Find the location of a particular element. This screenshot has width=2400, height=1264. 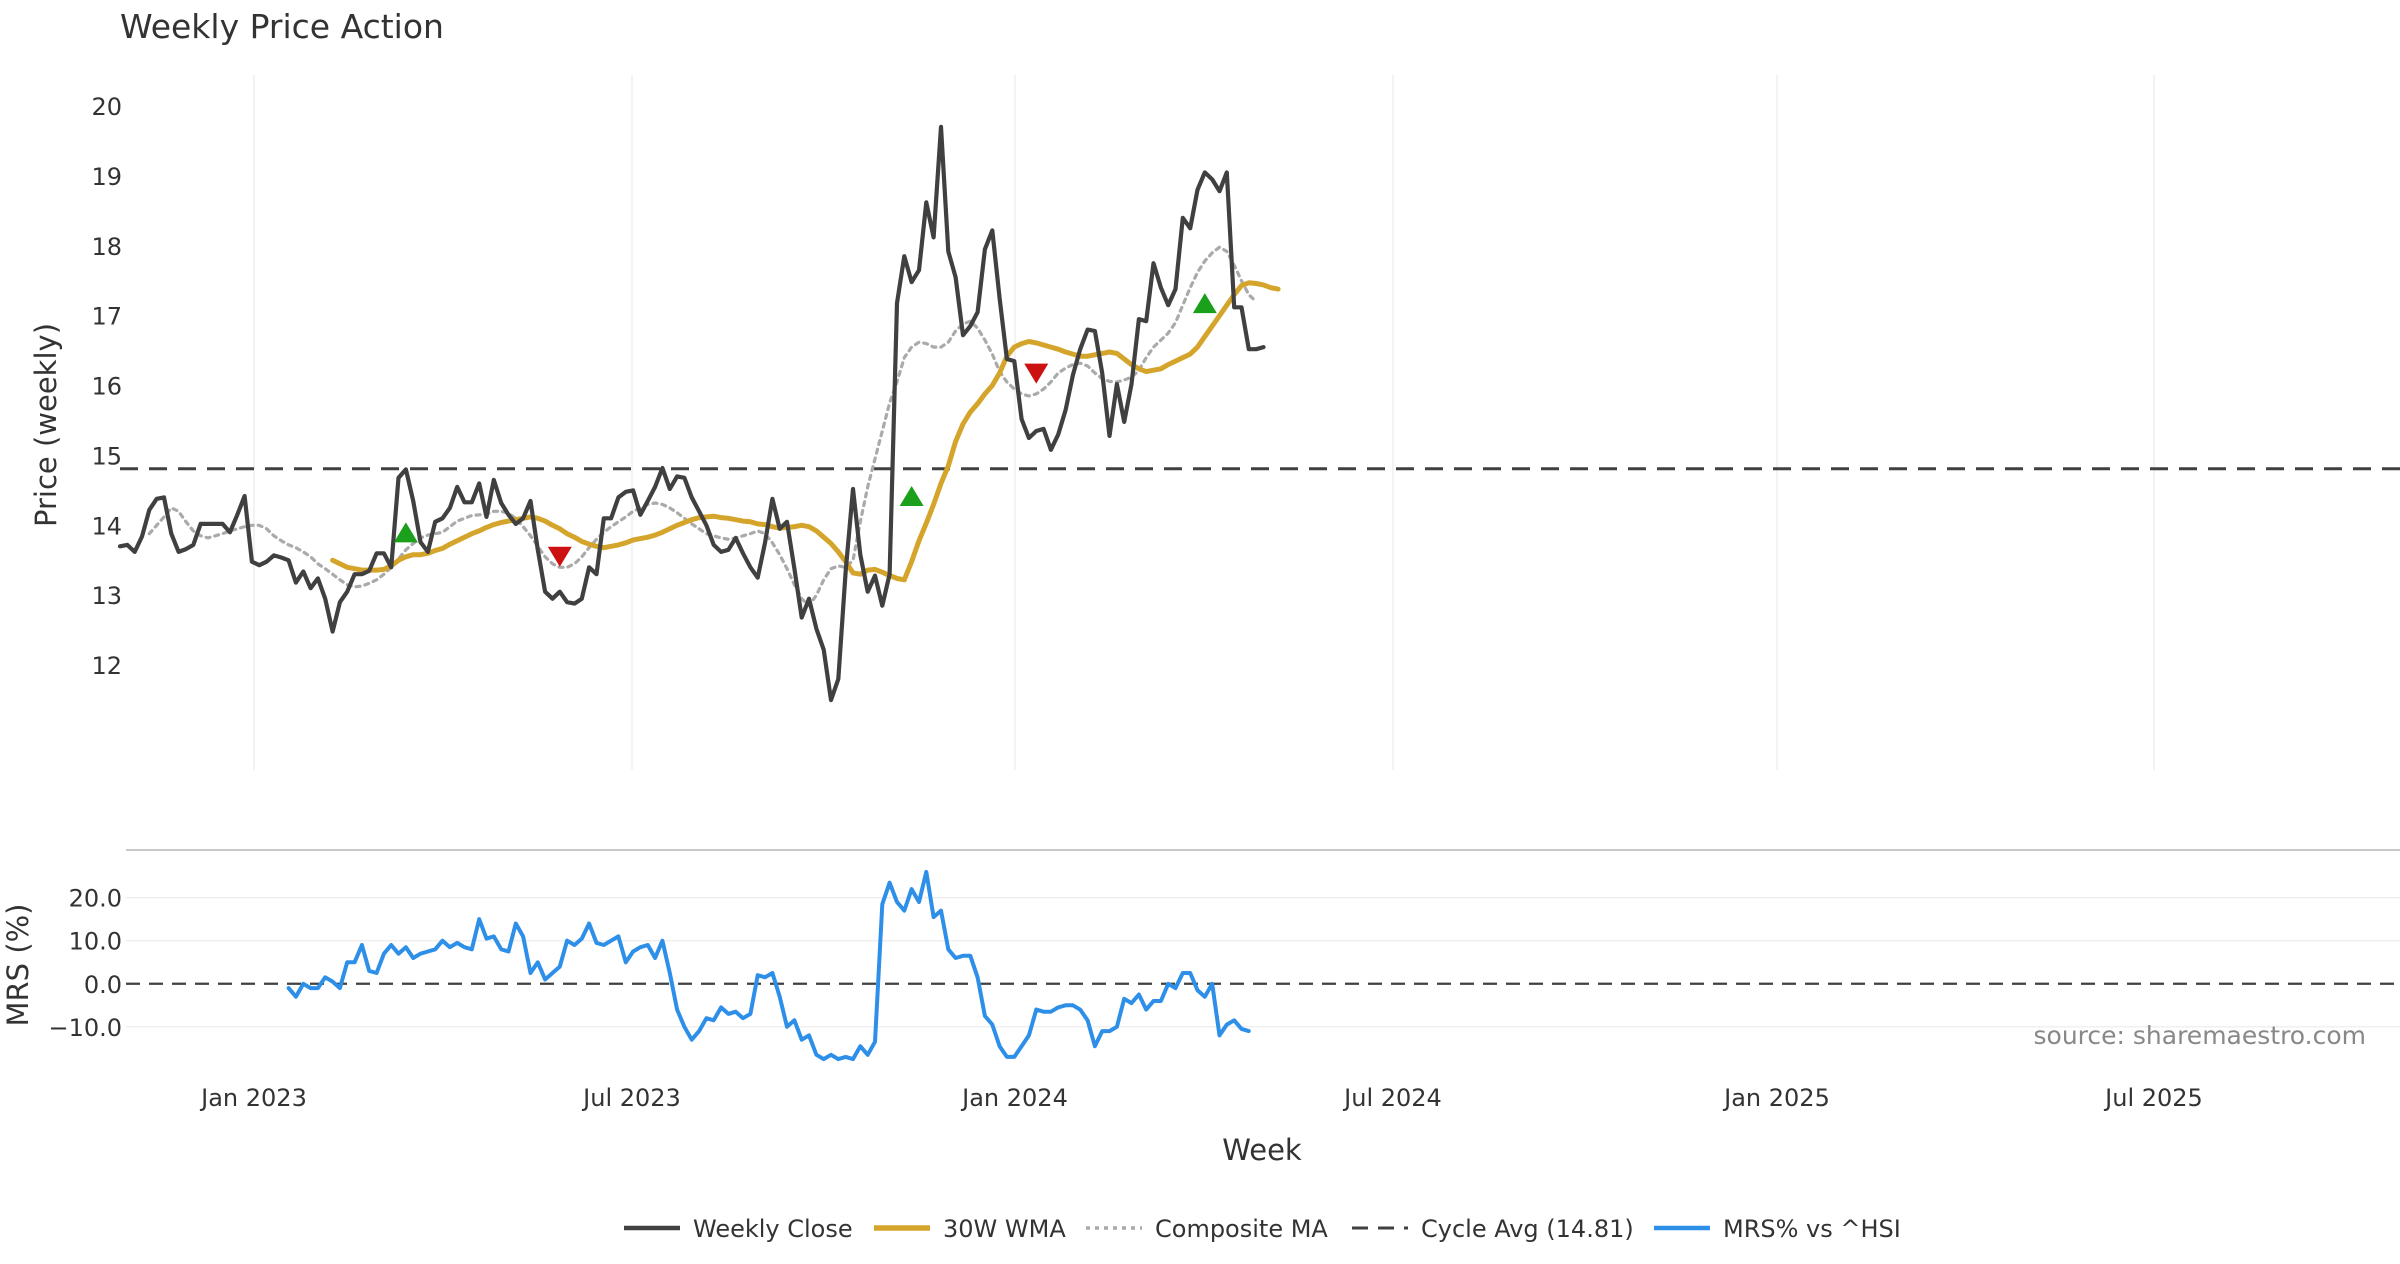

x-tick-label: Jul 2025 is located at coordinates (2153, 1098).